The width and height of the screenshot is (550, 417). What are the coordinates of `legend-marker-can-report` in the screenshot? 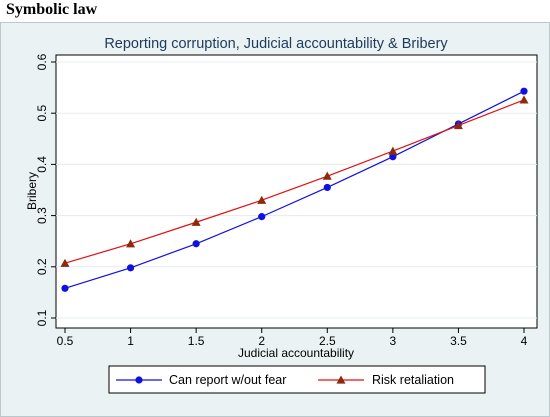 It's located at (139, 380).